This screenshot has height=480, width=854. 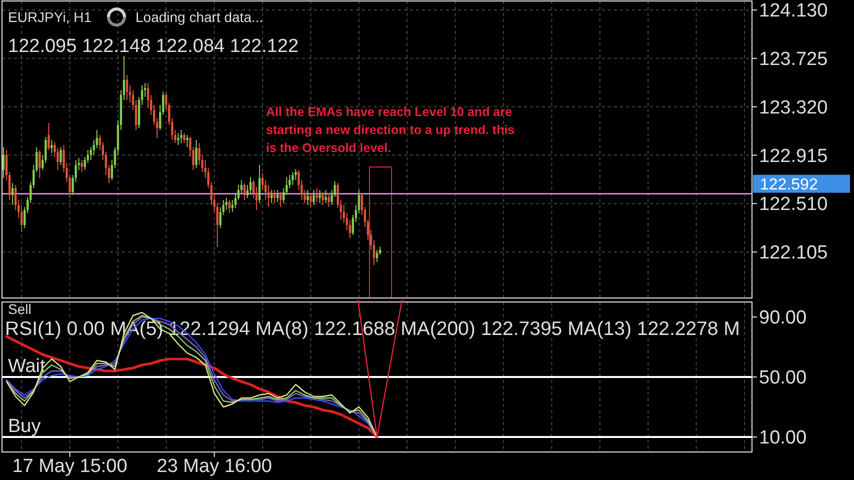 What do you see at coordinates (783, 378) in the screenshot?
I see `y-tick-label: 50.00` at bounding box center [783, 378].